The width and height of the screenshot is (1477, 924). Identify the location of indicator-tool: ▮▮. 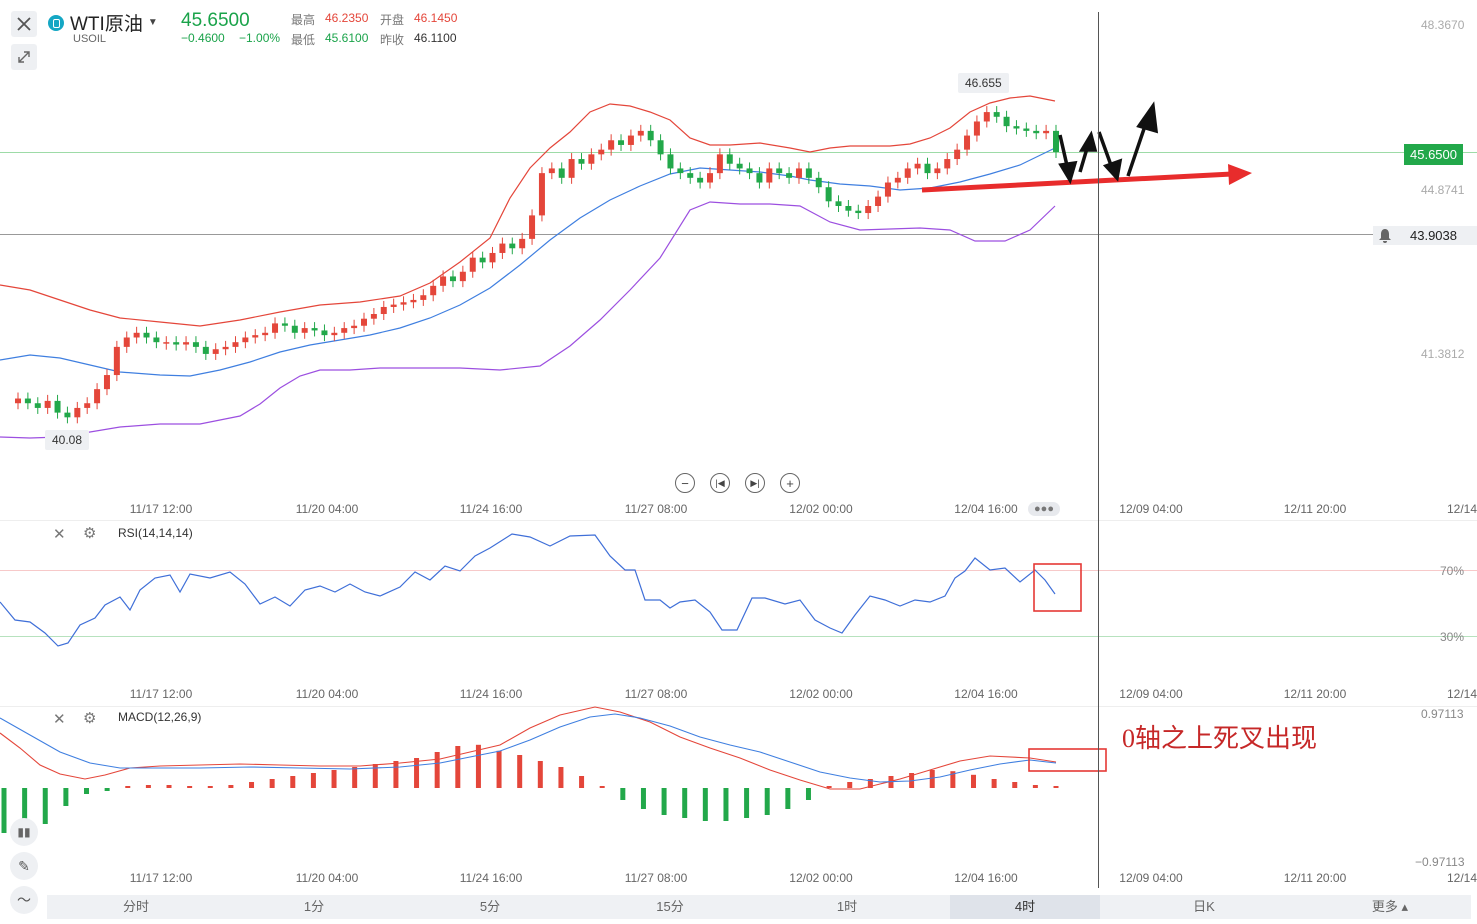
(24, 832).